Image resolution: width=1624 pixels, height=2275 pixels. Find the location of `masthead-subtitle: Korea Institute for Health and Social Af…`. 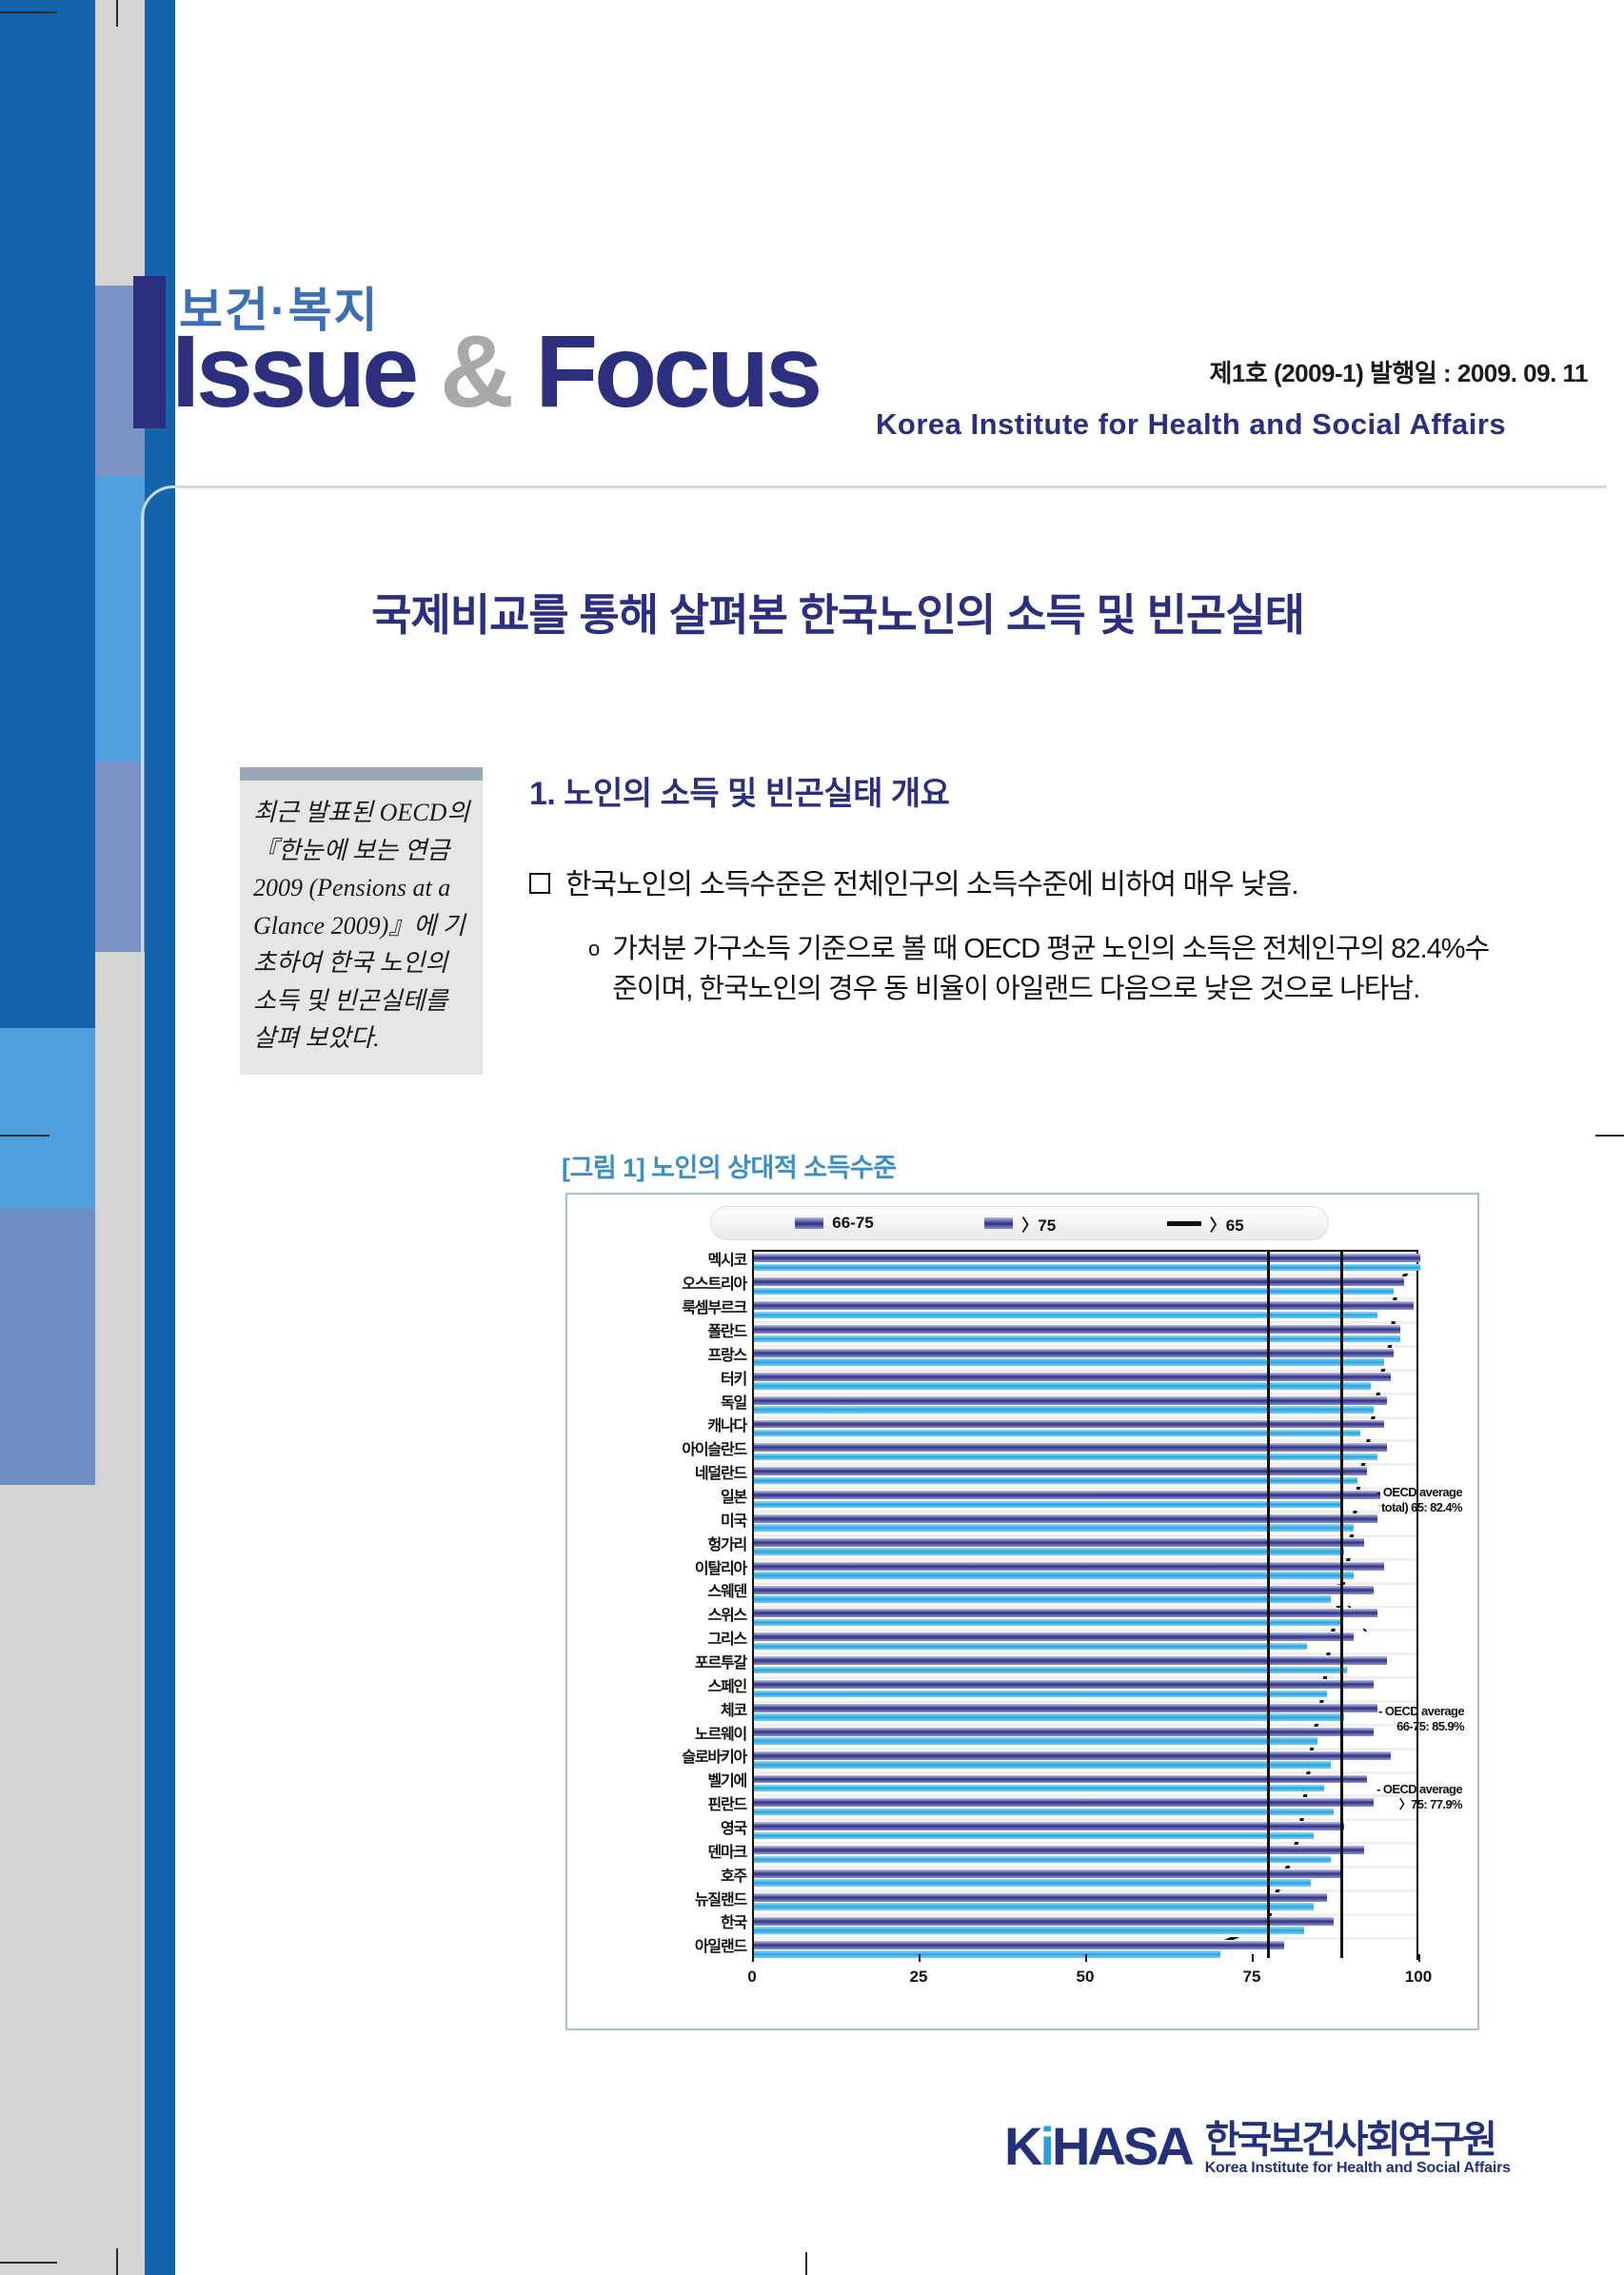

masthead-subtitle: Korea Institute for Health and Social Af… is located at coordinates (1191, 424).